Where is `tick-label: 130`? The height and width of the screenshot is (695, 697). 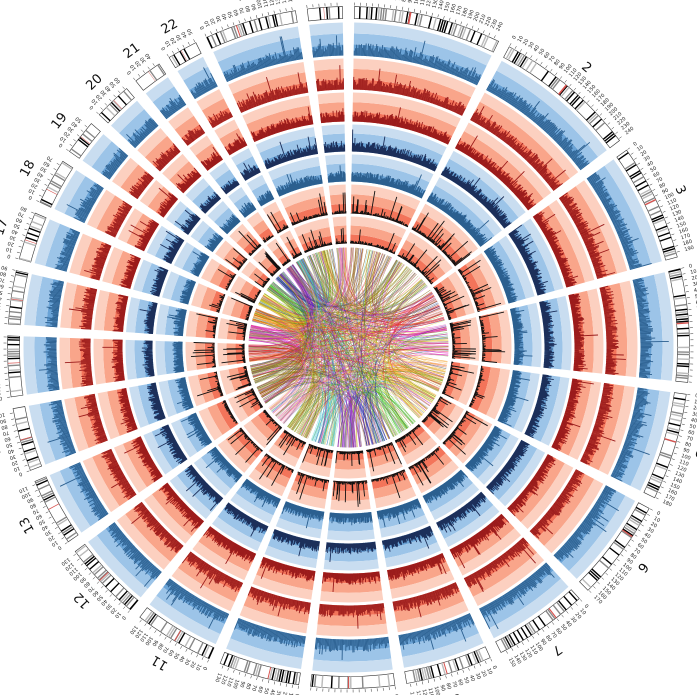
tick-label: 130 is located at coordinates (278, 2).